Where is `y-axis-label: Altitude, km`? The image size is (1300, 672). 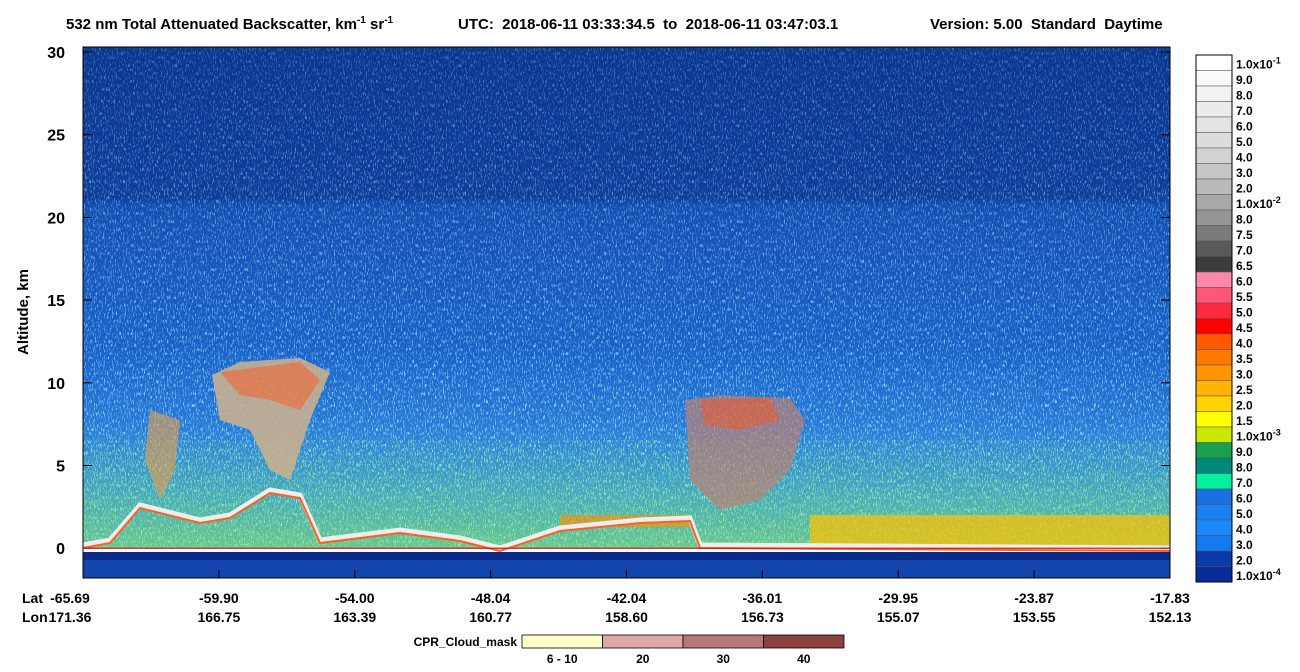 y-axis-label: Altitude, km is located at coordinates (23, 312).